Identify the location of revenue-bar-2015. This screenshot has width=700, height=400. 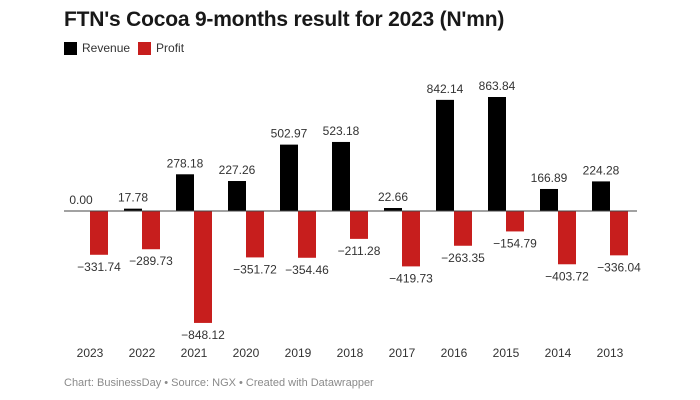
(497, 154).